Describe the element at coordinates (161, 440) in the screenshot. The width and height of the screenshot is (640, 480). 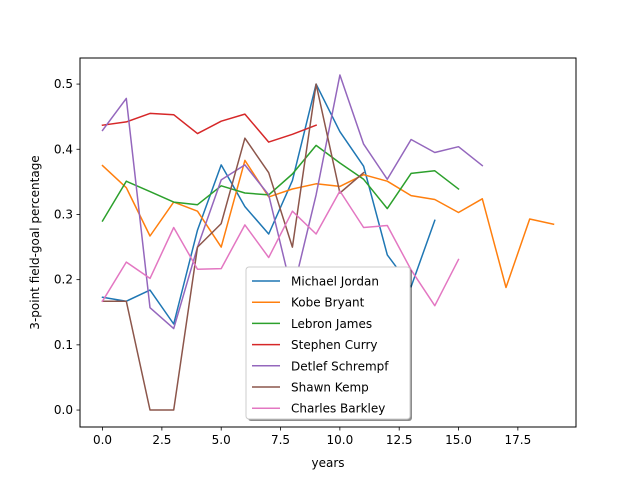
I see `x-tick-label: 2.5` at that location.